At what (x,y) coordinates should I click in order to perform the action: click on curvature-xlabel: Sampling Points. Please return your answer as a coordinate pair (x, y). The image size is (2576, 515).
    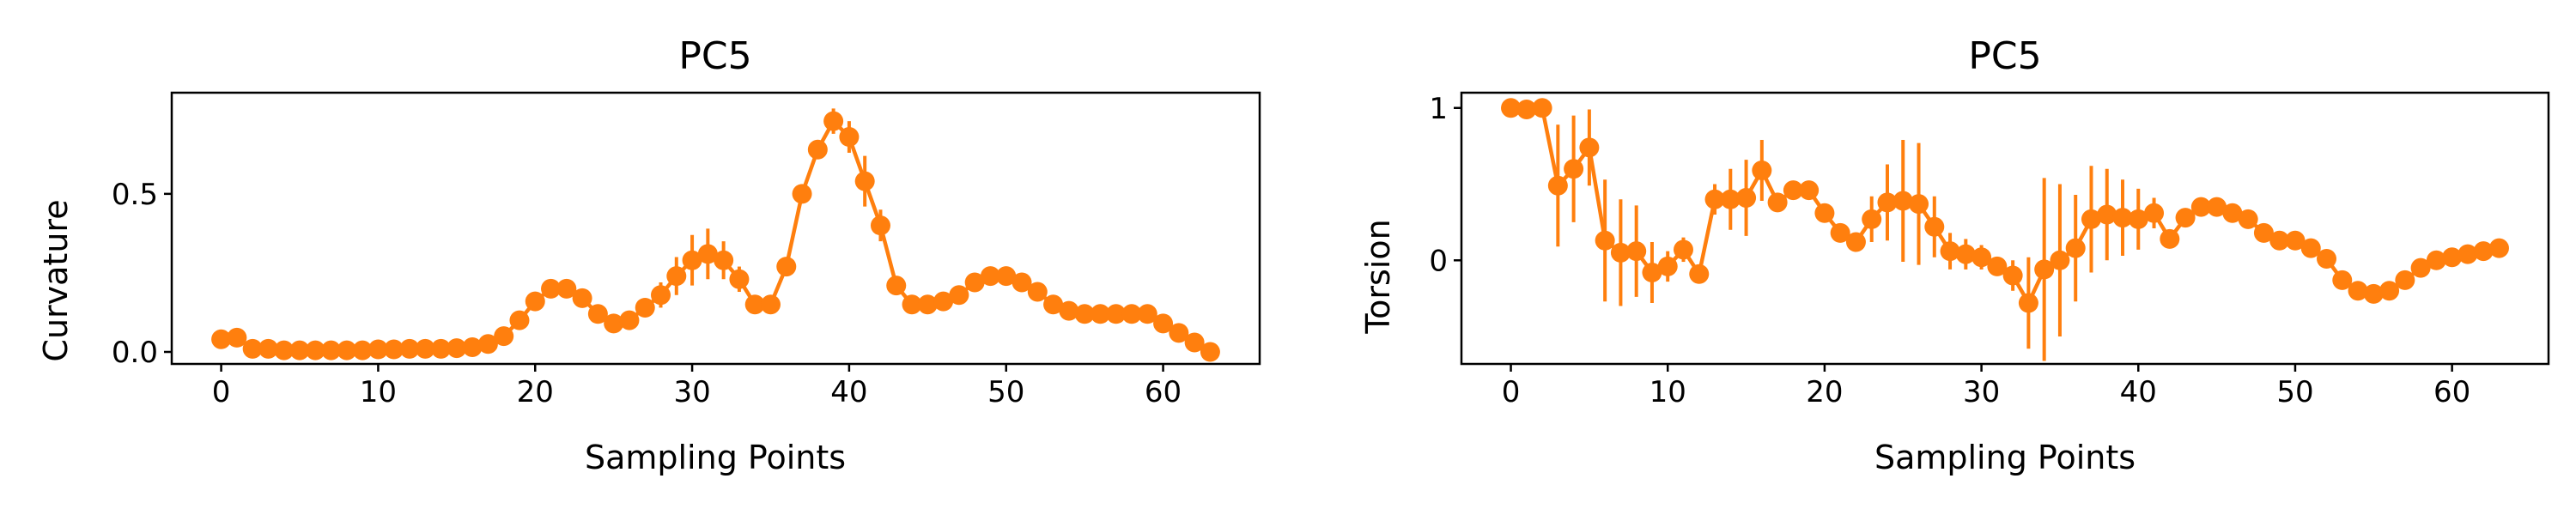
    Looking at the image, I should click on (715, 457).